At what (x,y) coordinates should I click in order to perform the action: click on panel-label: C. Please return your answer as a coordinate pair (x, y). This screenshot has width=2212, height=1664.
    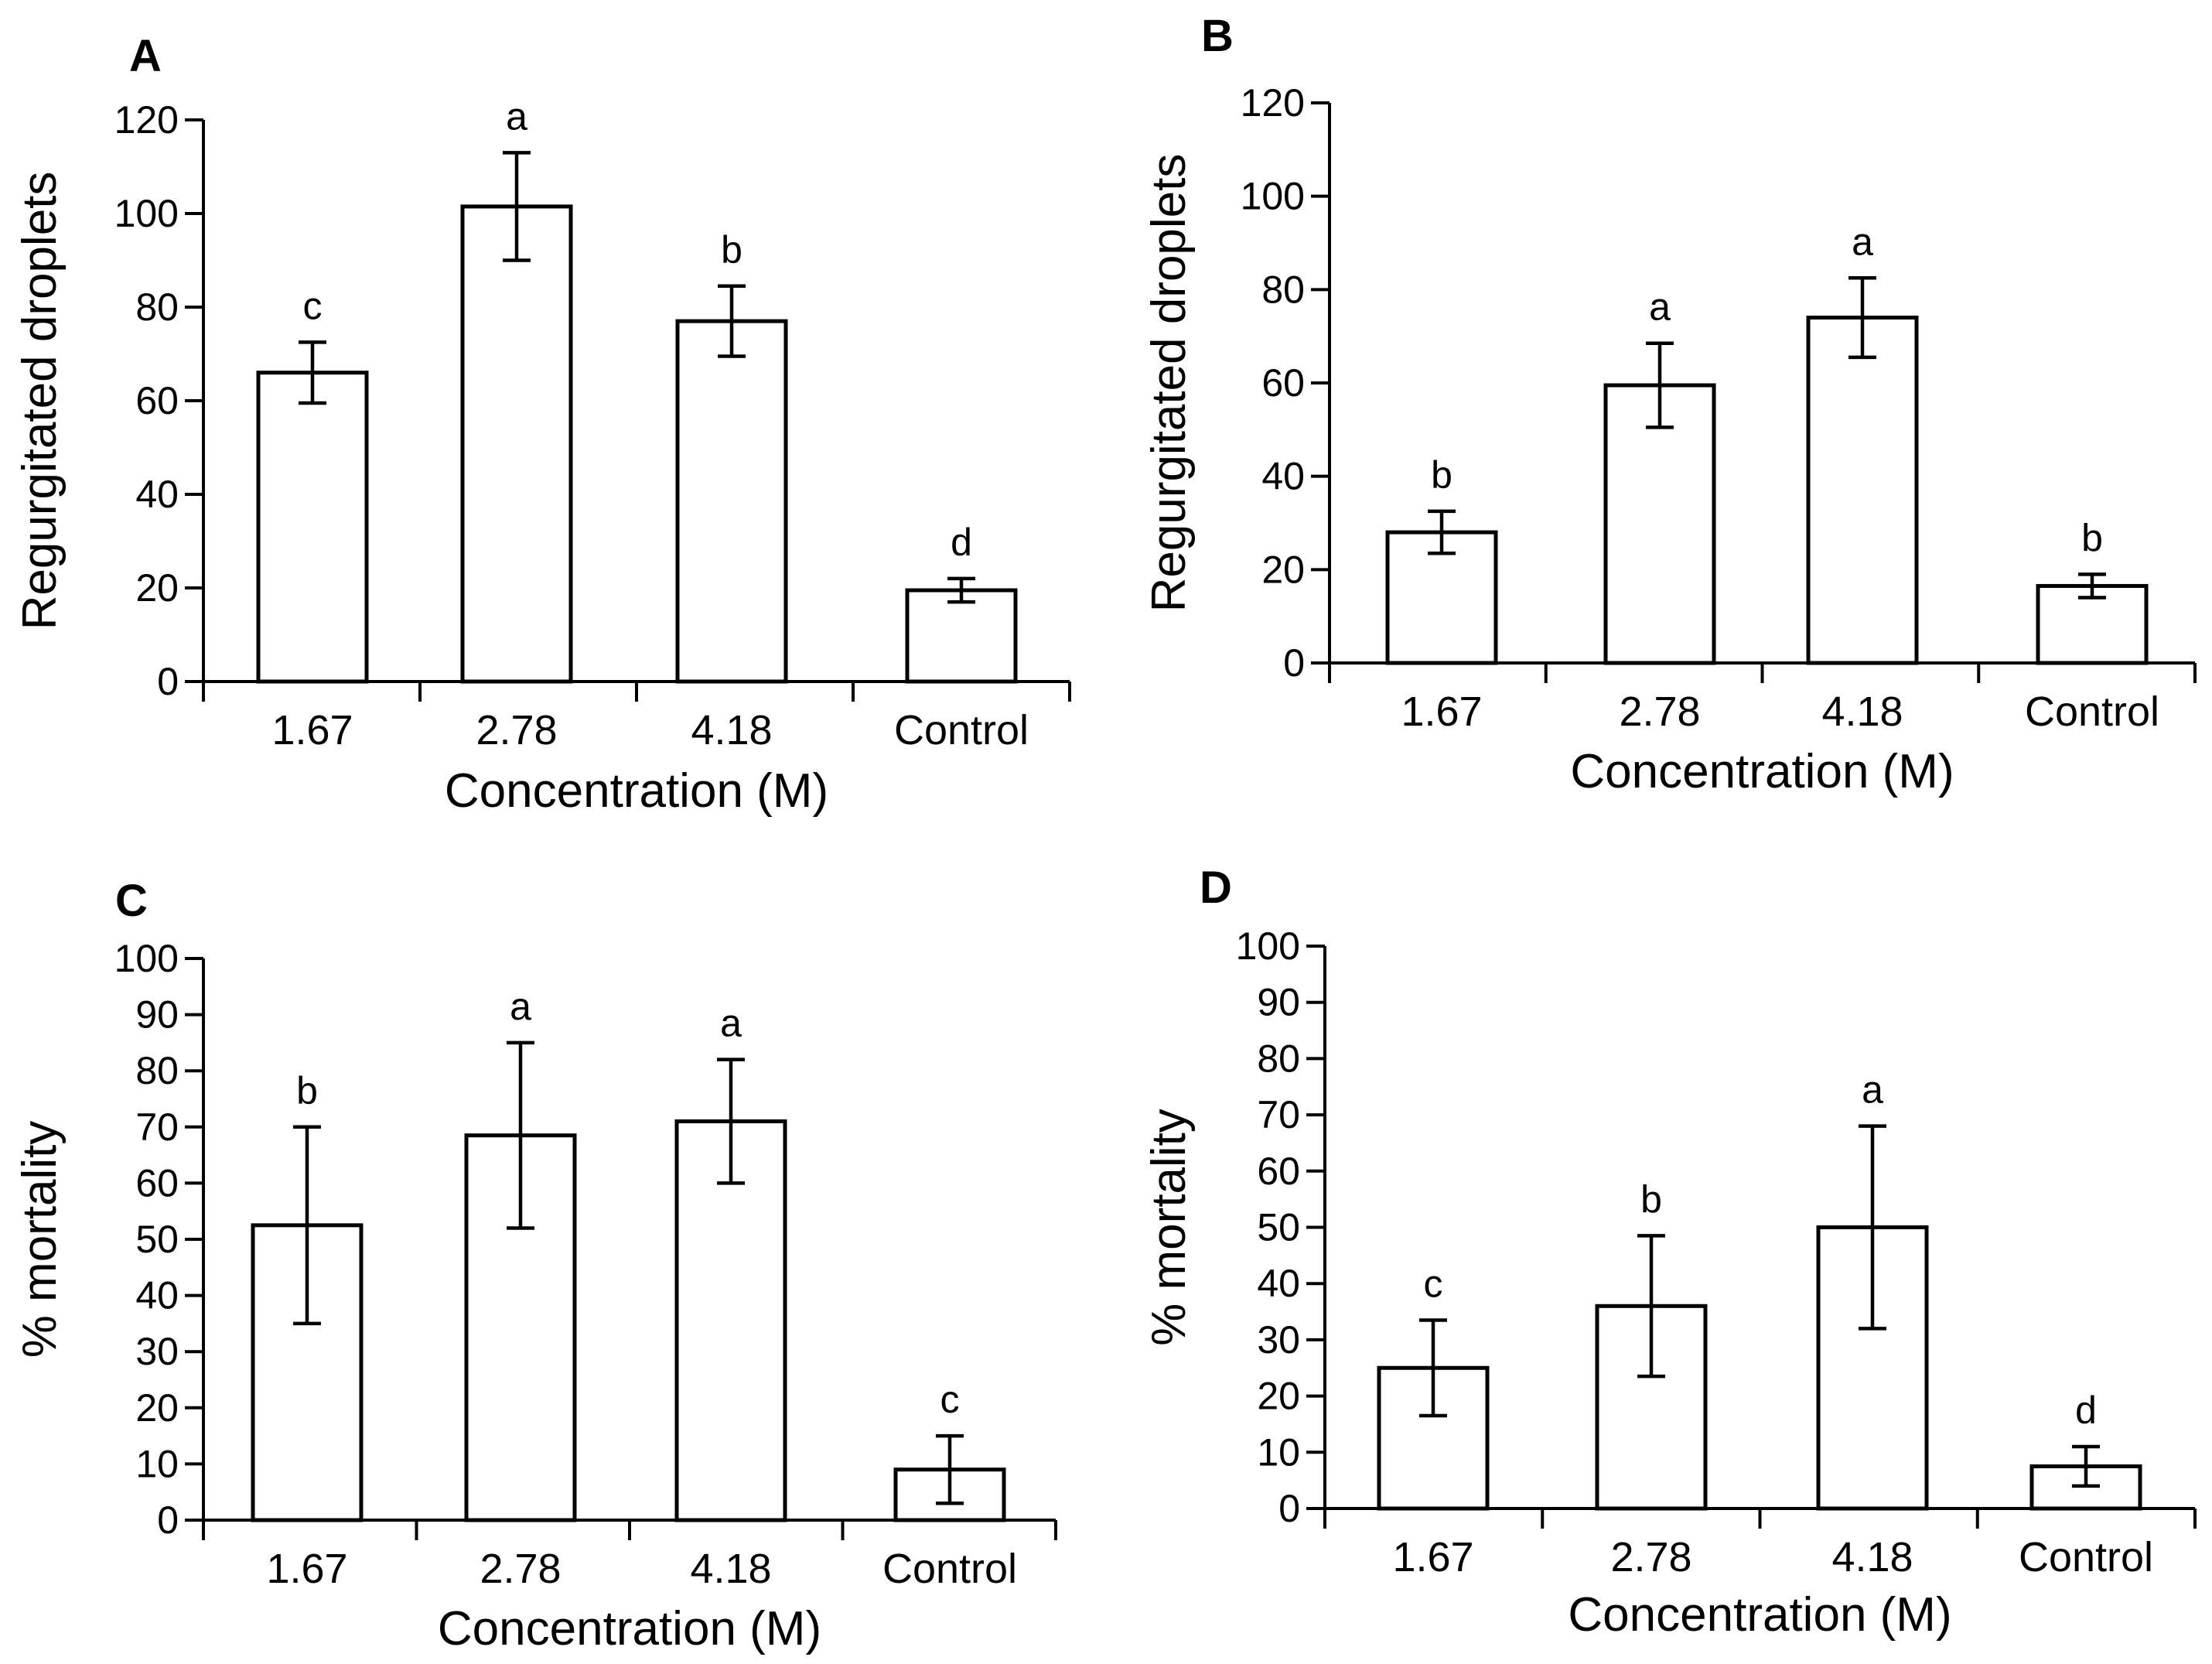
    Looking at the image, I should click on (131, 901).